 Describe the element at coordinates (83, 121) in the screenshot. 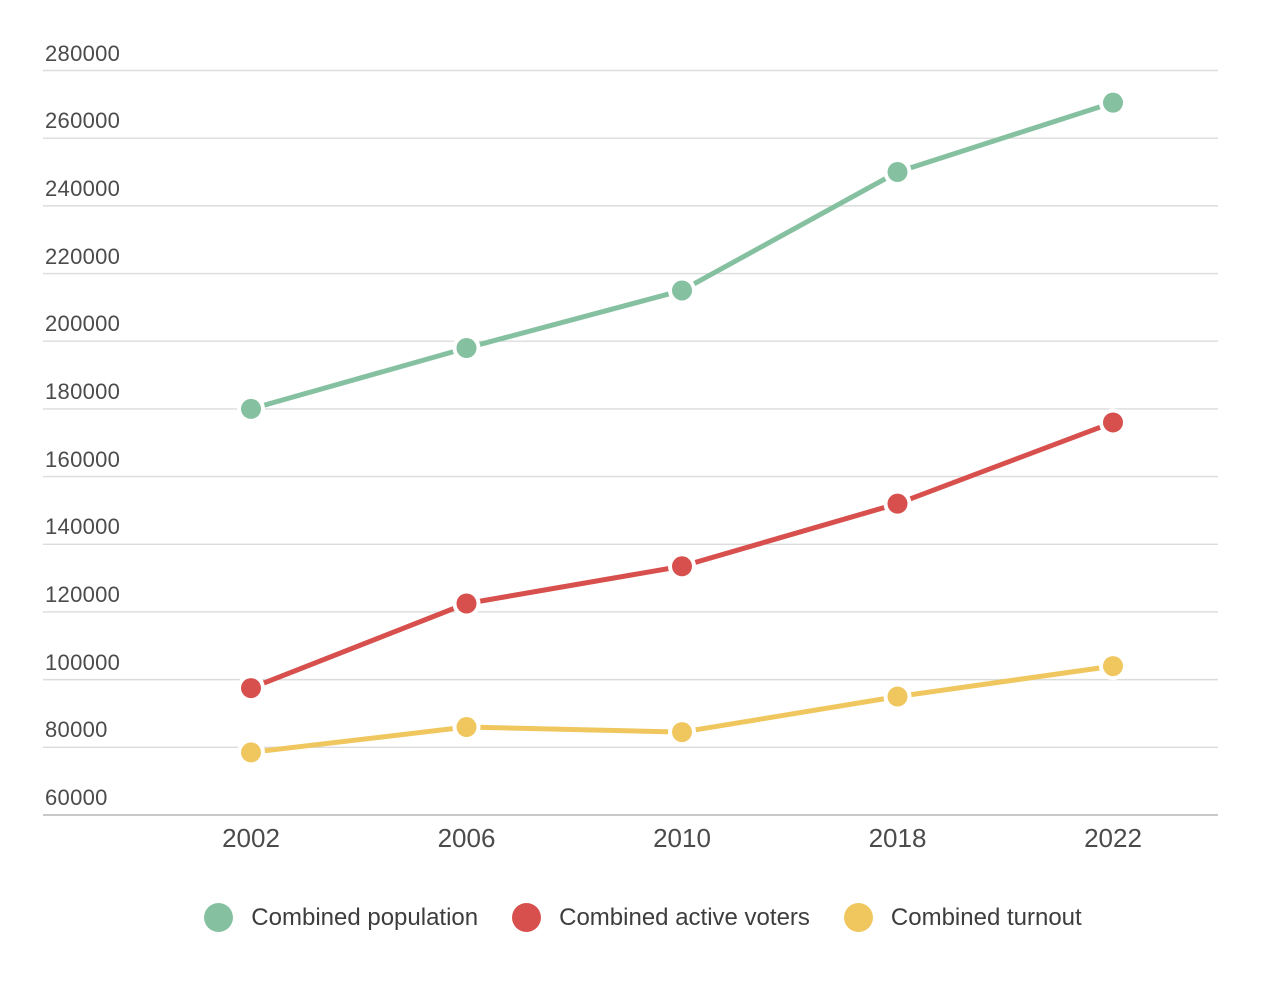

I see `y-axis-tick-label: 260000` at that location.